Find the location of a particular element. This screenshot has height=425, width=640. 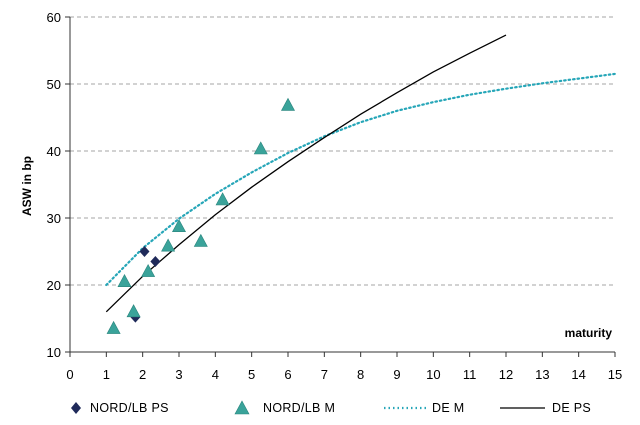

legend-marker-diamond is located at coordinates (76, 408).